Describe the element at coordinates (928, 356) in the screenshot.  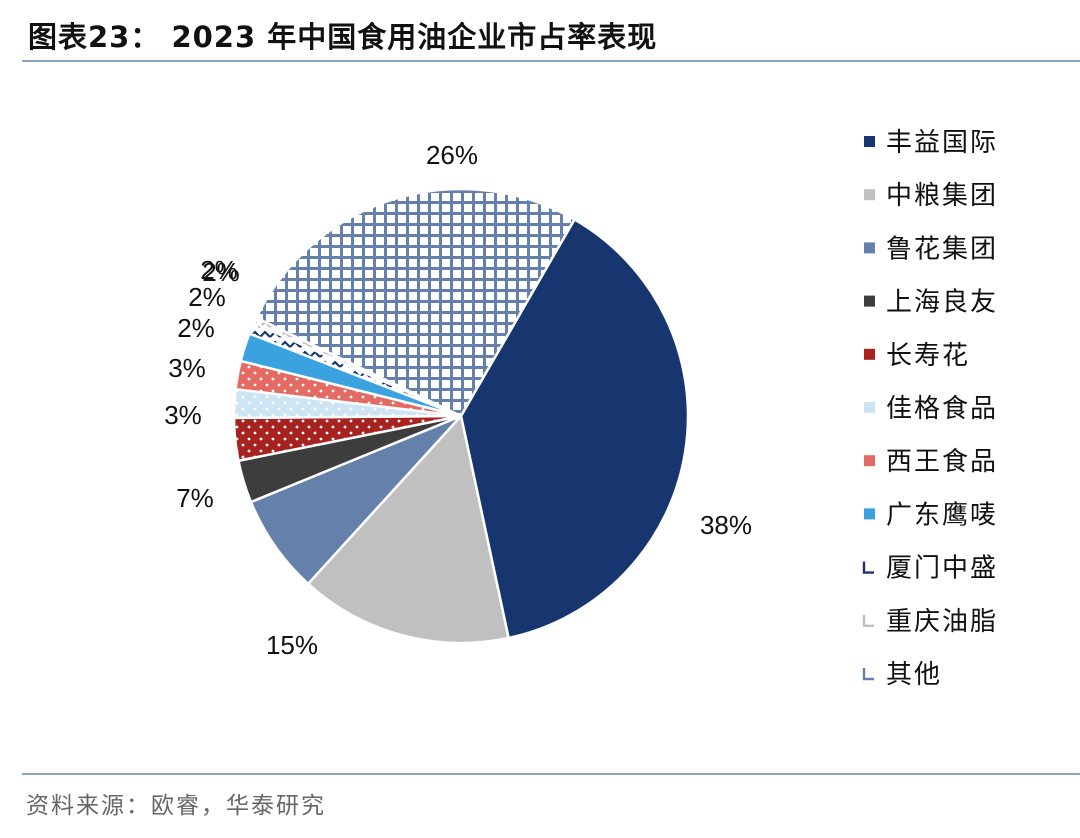
I see `legend-label-5: 长寿花` at that location.